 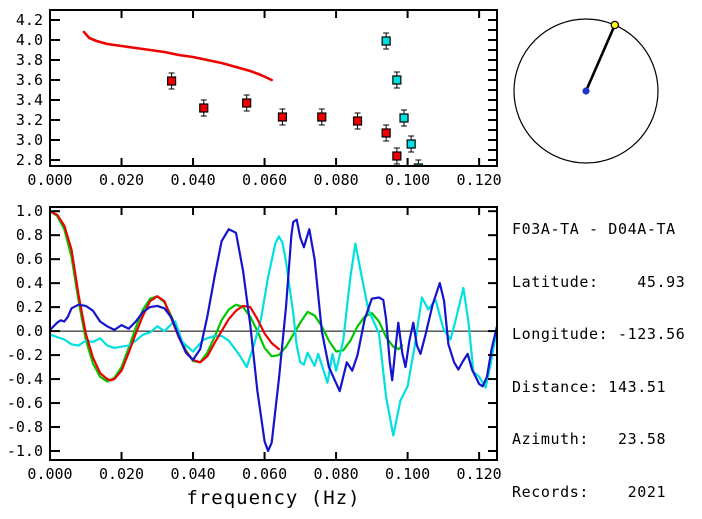 I want to click on y-tick-label: 2.8, so click(x=29, y=160).